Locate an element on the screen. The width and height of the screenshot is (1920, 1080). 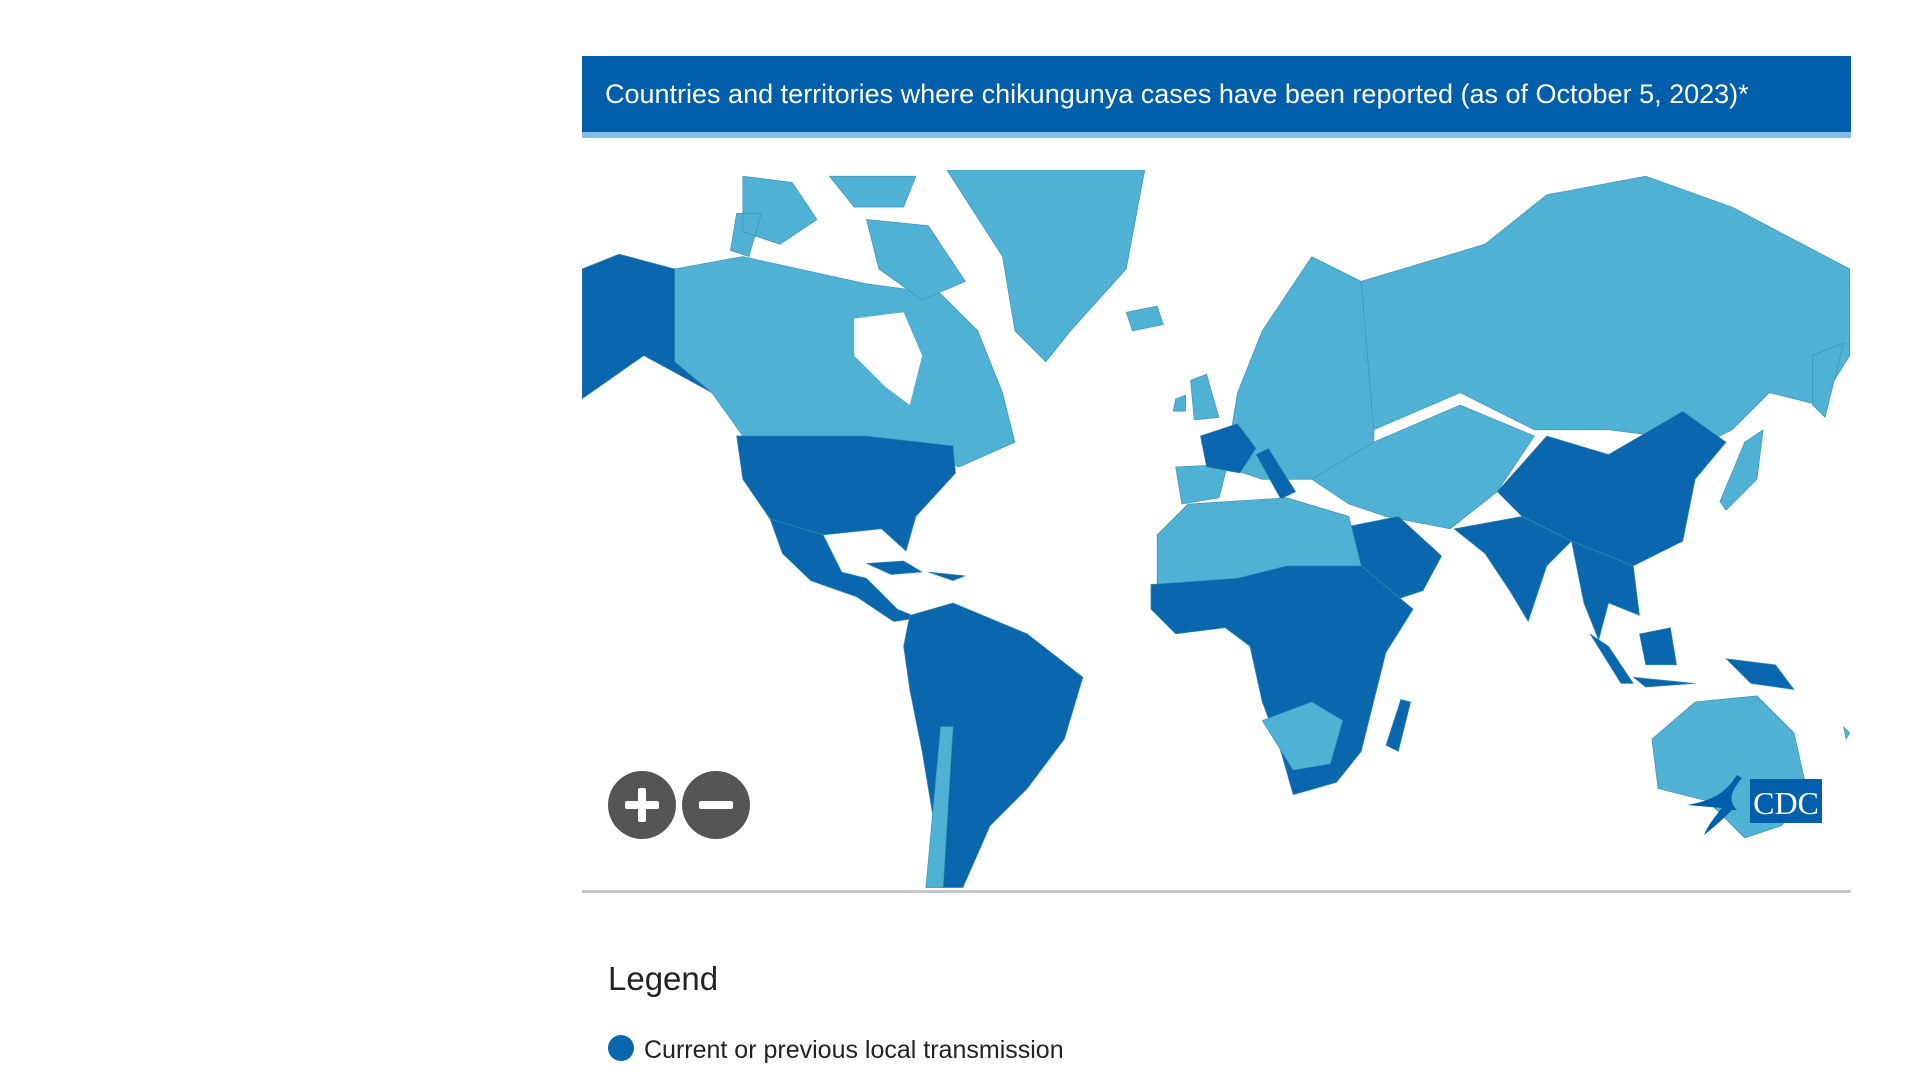
region-southeast-asia is located at coordinates (1605, 591).